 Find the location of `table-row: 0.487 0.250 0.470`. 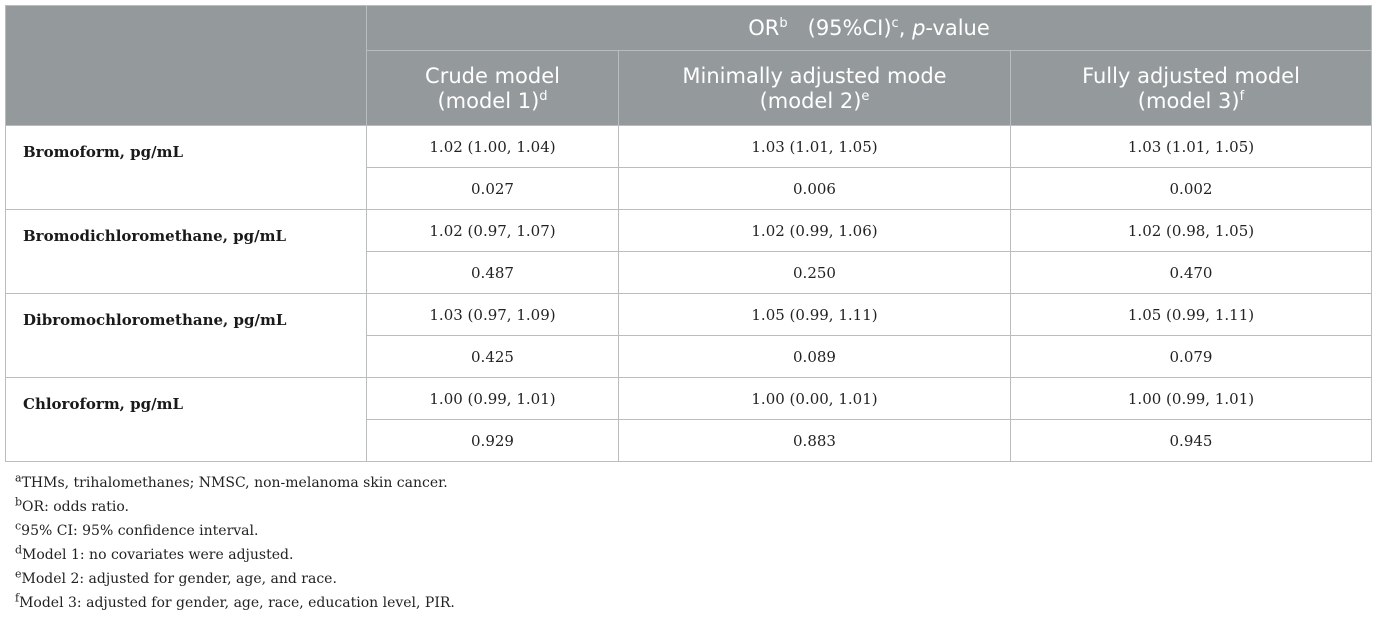

table-row: 0.487 0.250 0.470 is located at coordinates (689, 272).